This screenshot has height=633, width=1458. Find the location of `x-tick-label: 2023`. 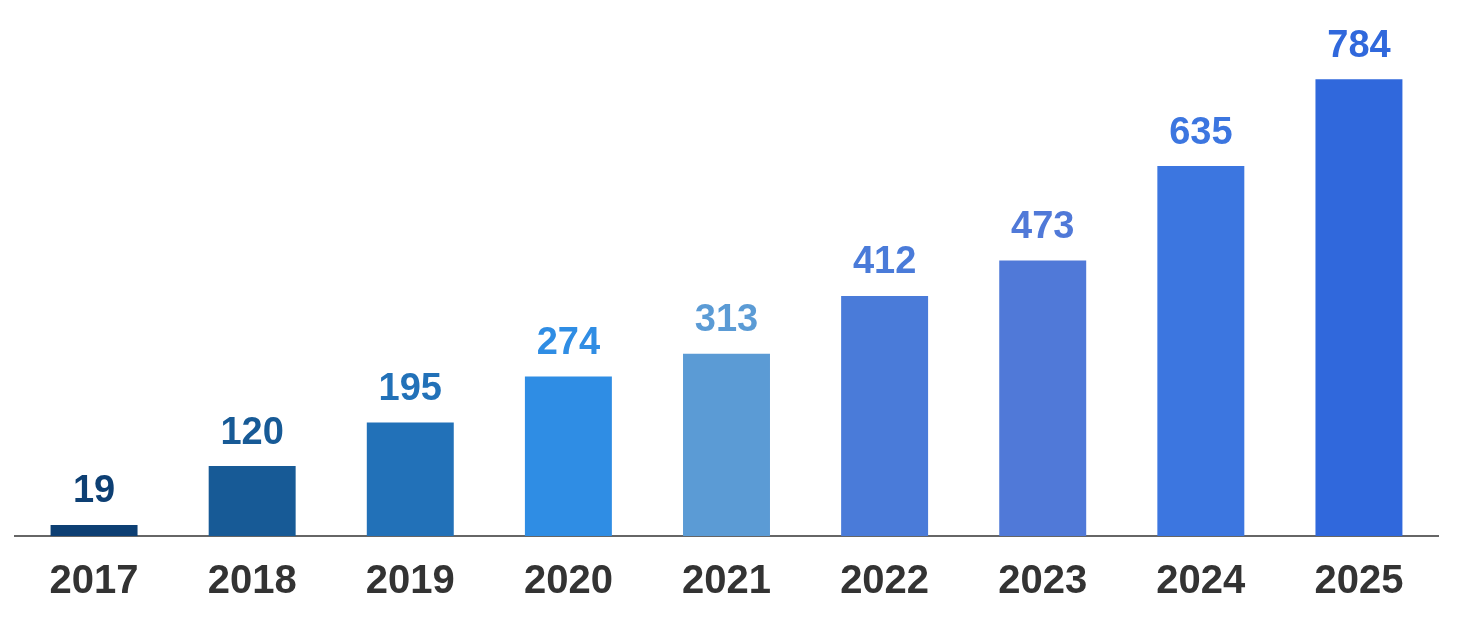

x-tick-label: 2023 is located at coordinates (1043, 579).